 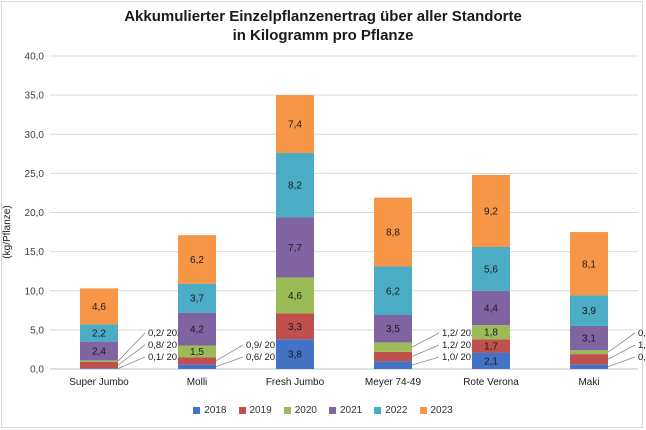 I want to click on legend-label: 2019, so click(x=260, y=410).